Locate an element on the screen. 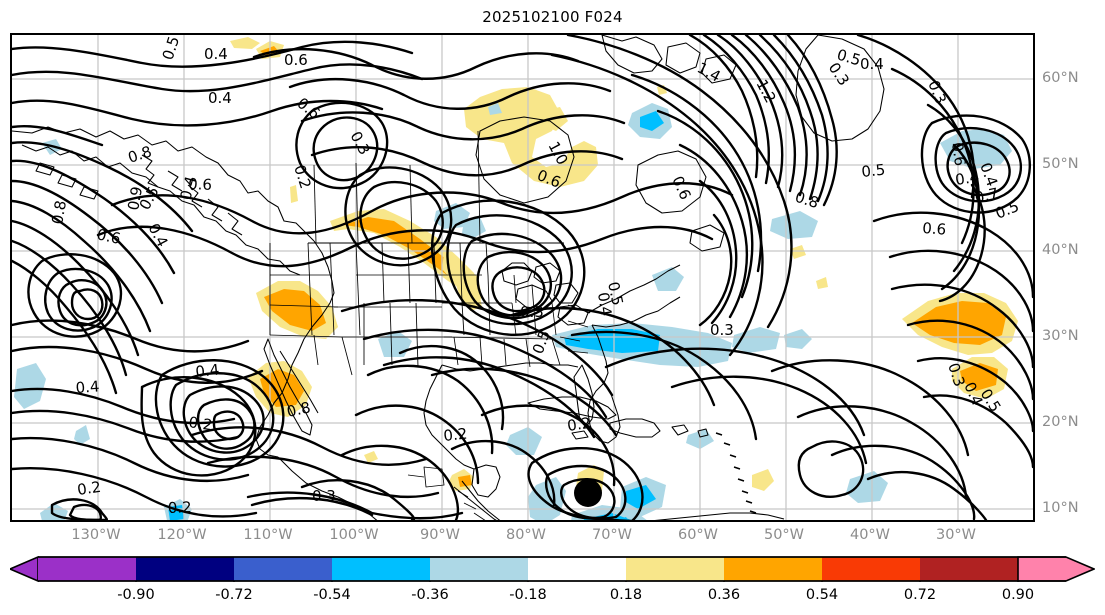 The image size is (1105, 615). colorbar is located at coordinates (552, 569).